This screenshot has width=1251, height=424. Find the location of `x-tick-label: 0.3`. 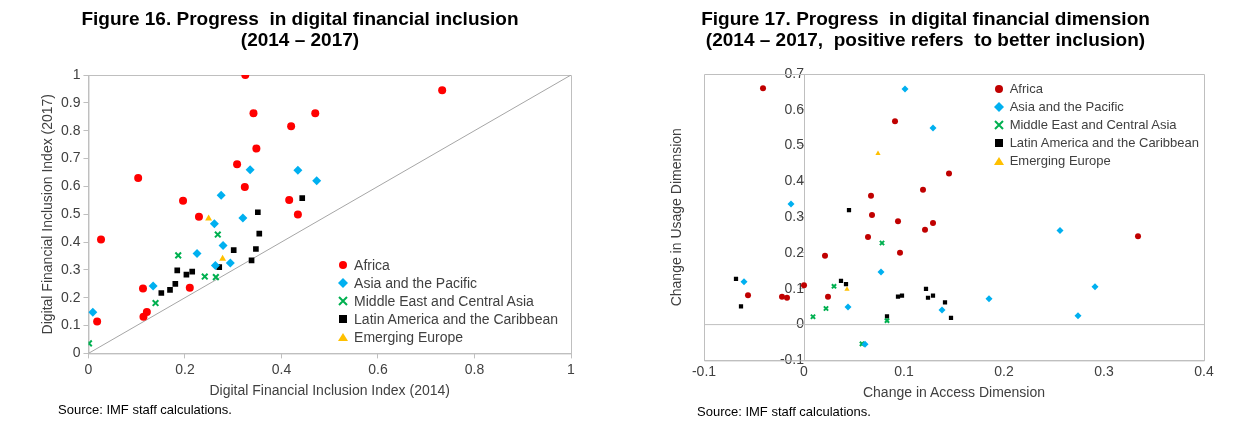

x-tick-label: 0.3 is located at coordinates (1104, 370).